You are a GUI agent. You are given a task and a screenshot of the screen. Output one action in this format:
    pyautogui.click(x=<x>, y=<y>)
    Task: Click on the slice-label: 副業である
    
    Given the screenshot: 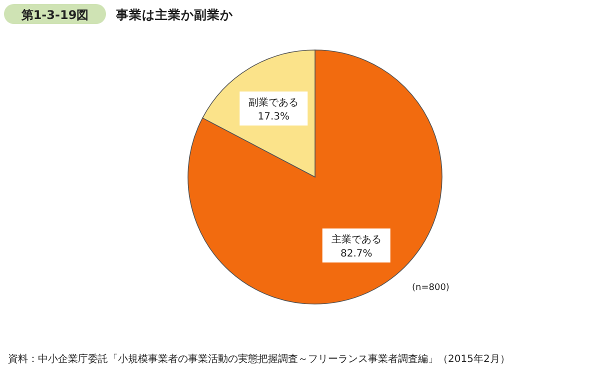 What is the action you would take?
    pyautogui.click(x=273, y=102)
    